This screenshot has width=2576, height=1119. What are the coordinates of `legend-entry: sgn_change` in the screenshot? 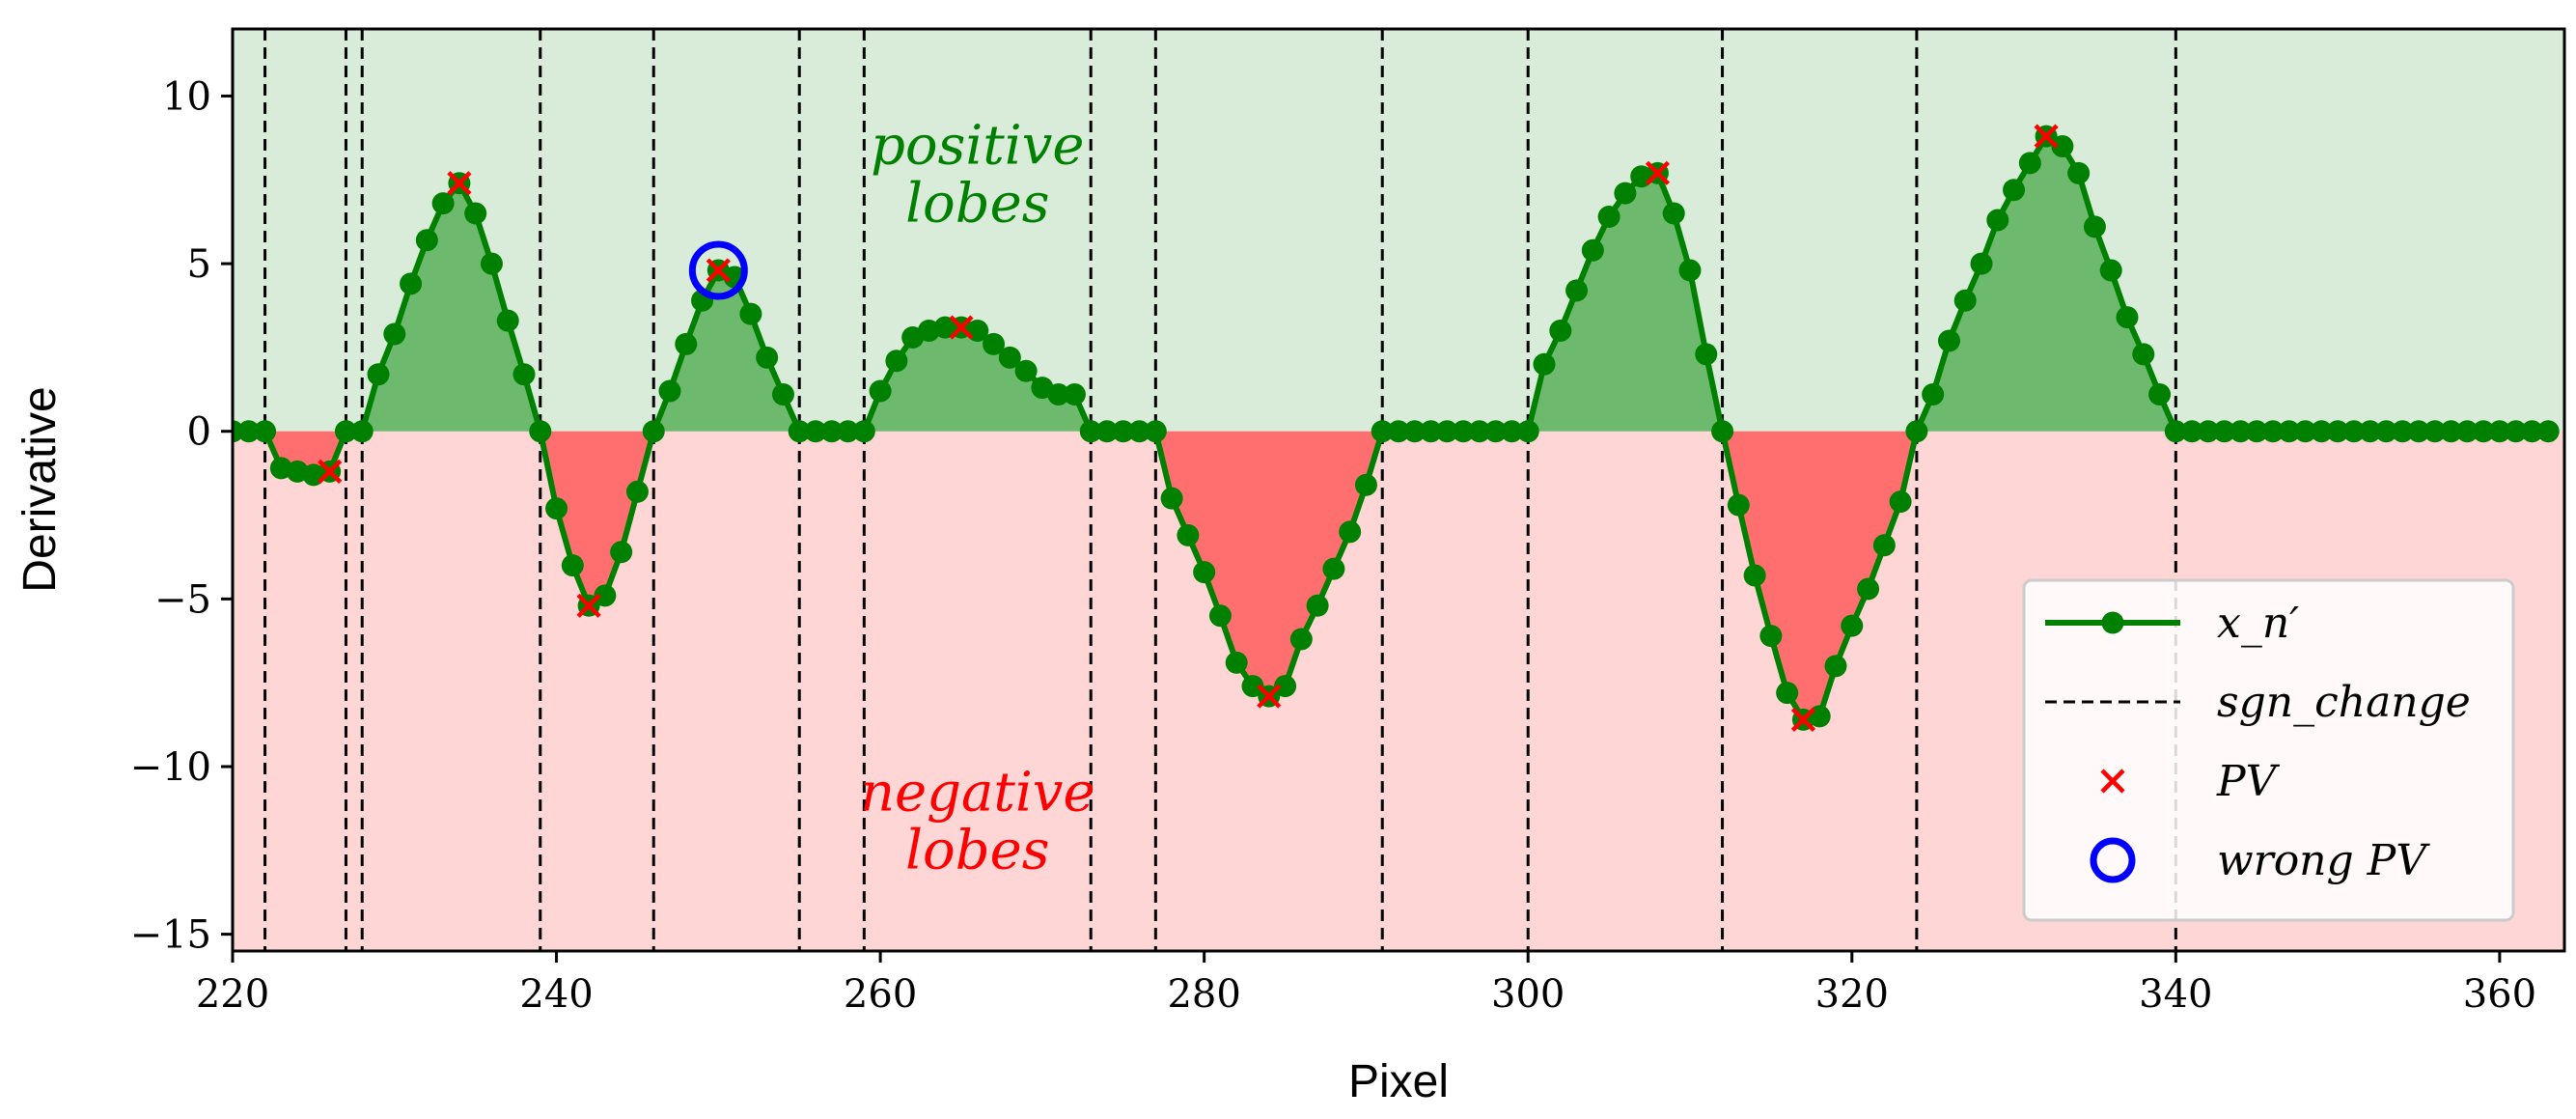 It's located at (2258, 702).